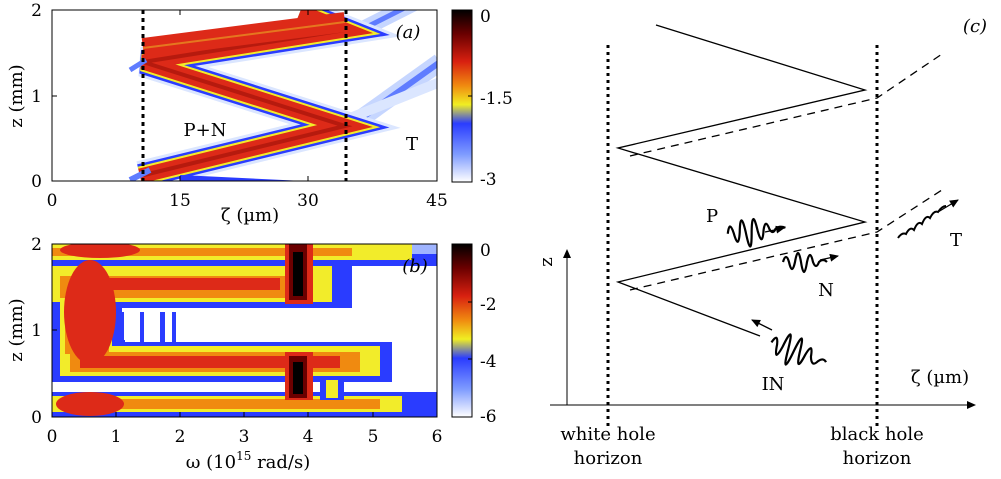 Image resolution: width=1001 pixels, height=479 pixels. Describe the element at coordinates (608, 458) in the screenshot. I see `panel-c-white-hole-label: horizon` at that location.